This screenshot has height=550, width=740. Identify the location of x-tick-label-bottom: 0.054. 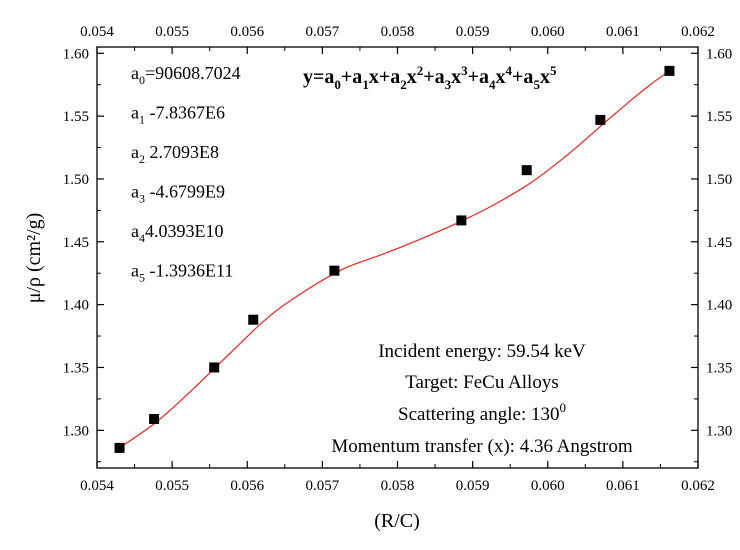
(97, 486).